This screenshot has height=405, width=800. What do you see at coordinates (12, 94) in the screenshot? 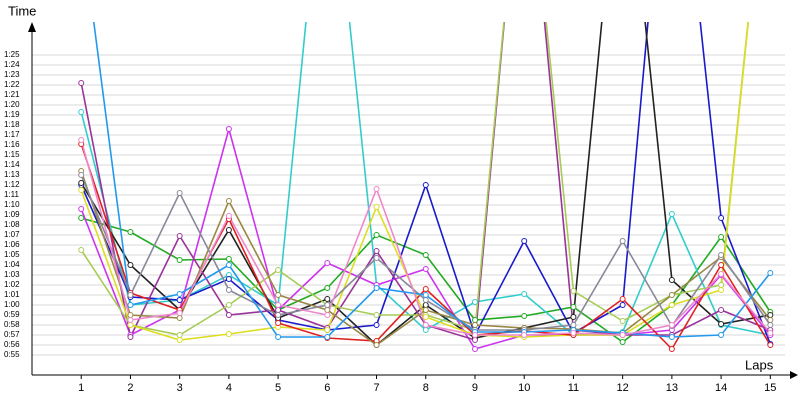
I see `y-tick-label: 1:21` at bounding box center [12, 94].